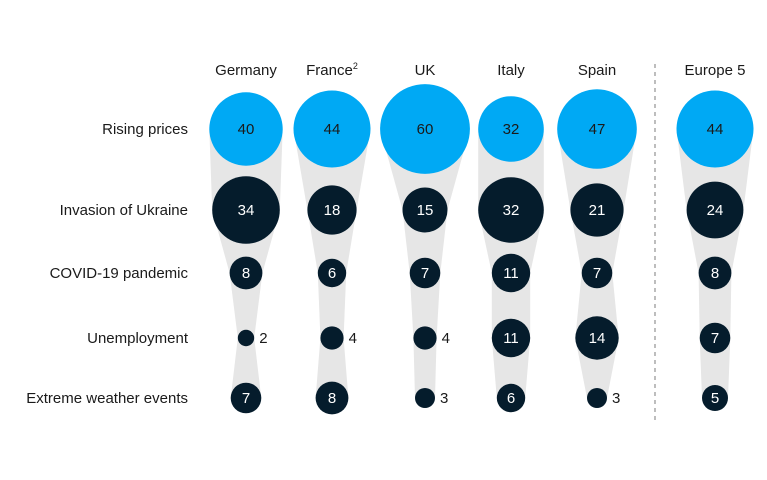  I want to click on bubble-rising-prices-germany, so click(246, 129).